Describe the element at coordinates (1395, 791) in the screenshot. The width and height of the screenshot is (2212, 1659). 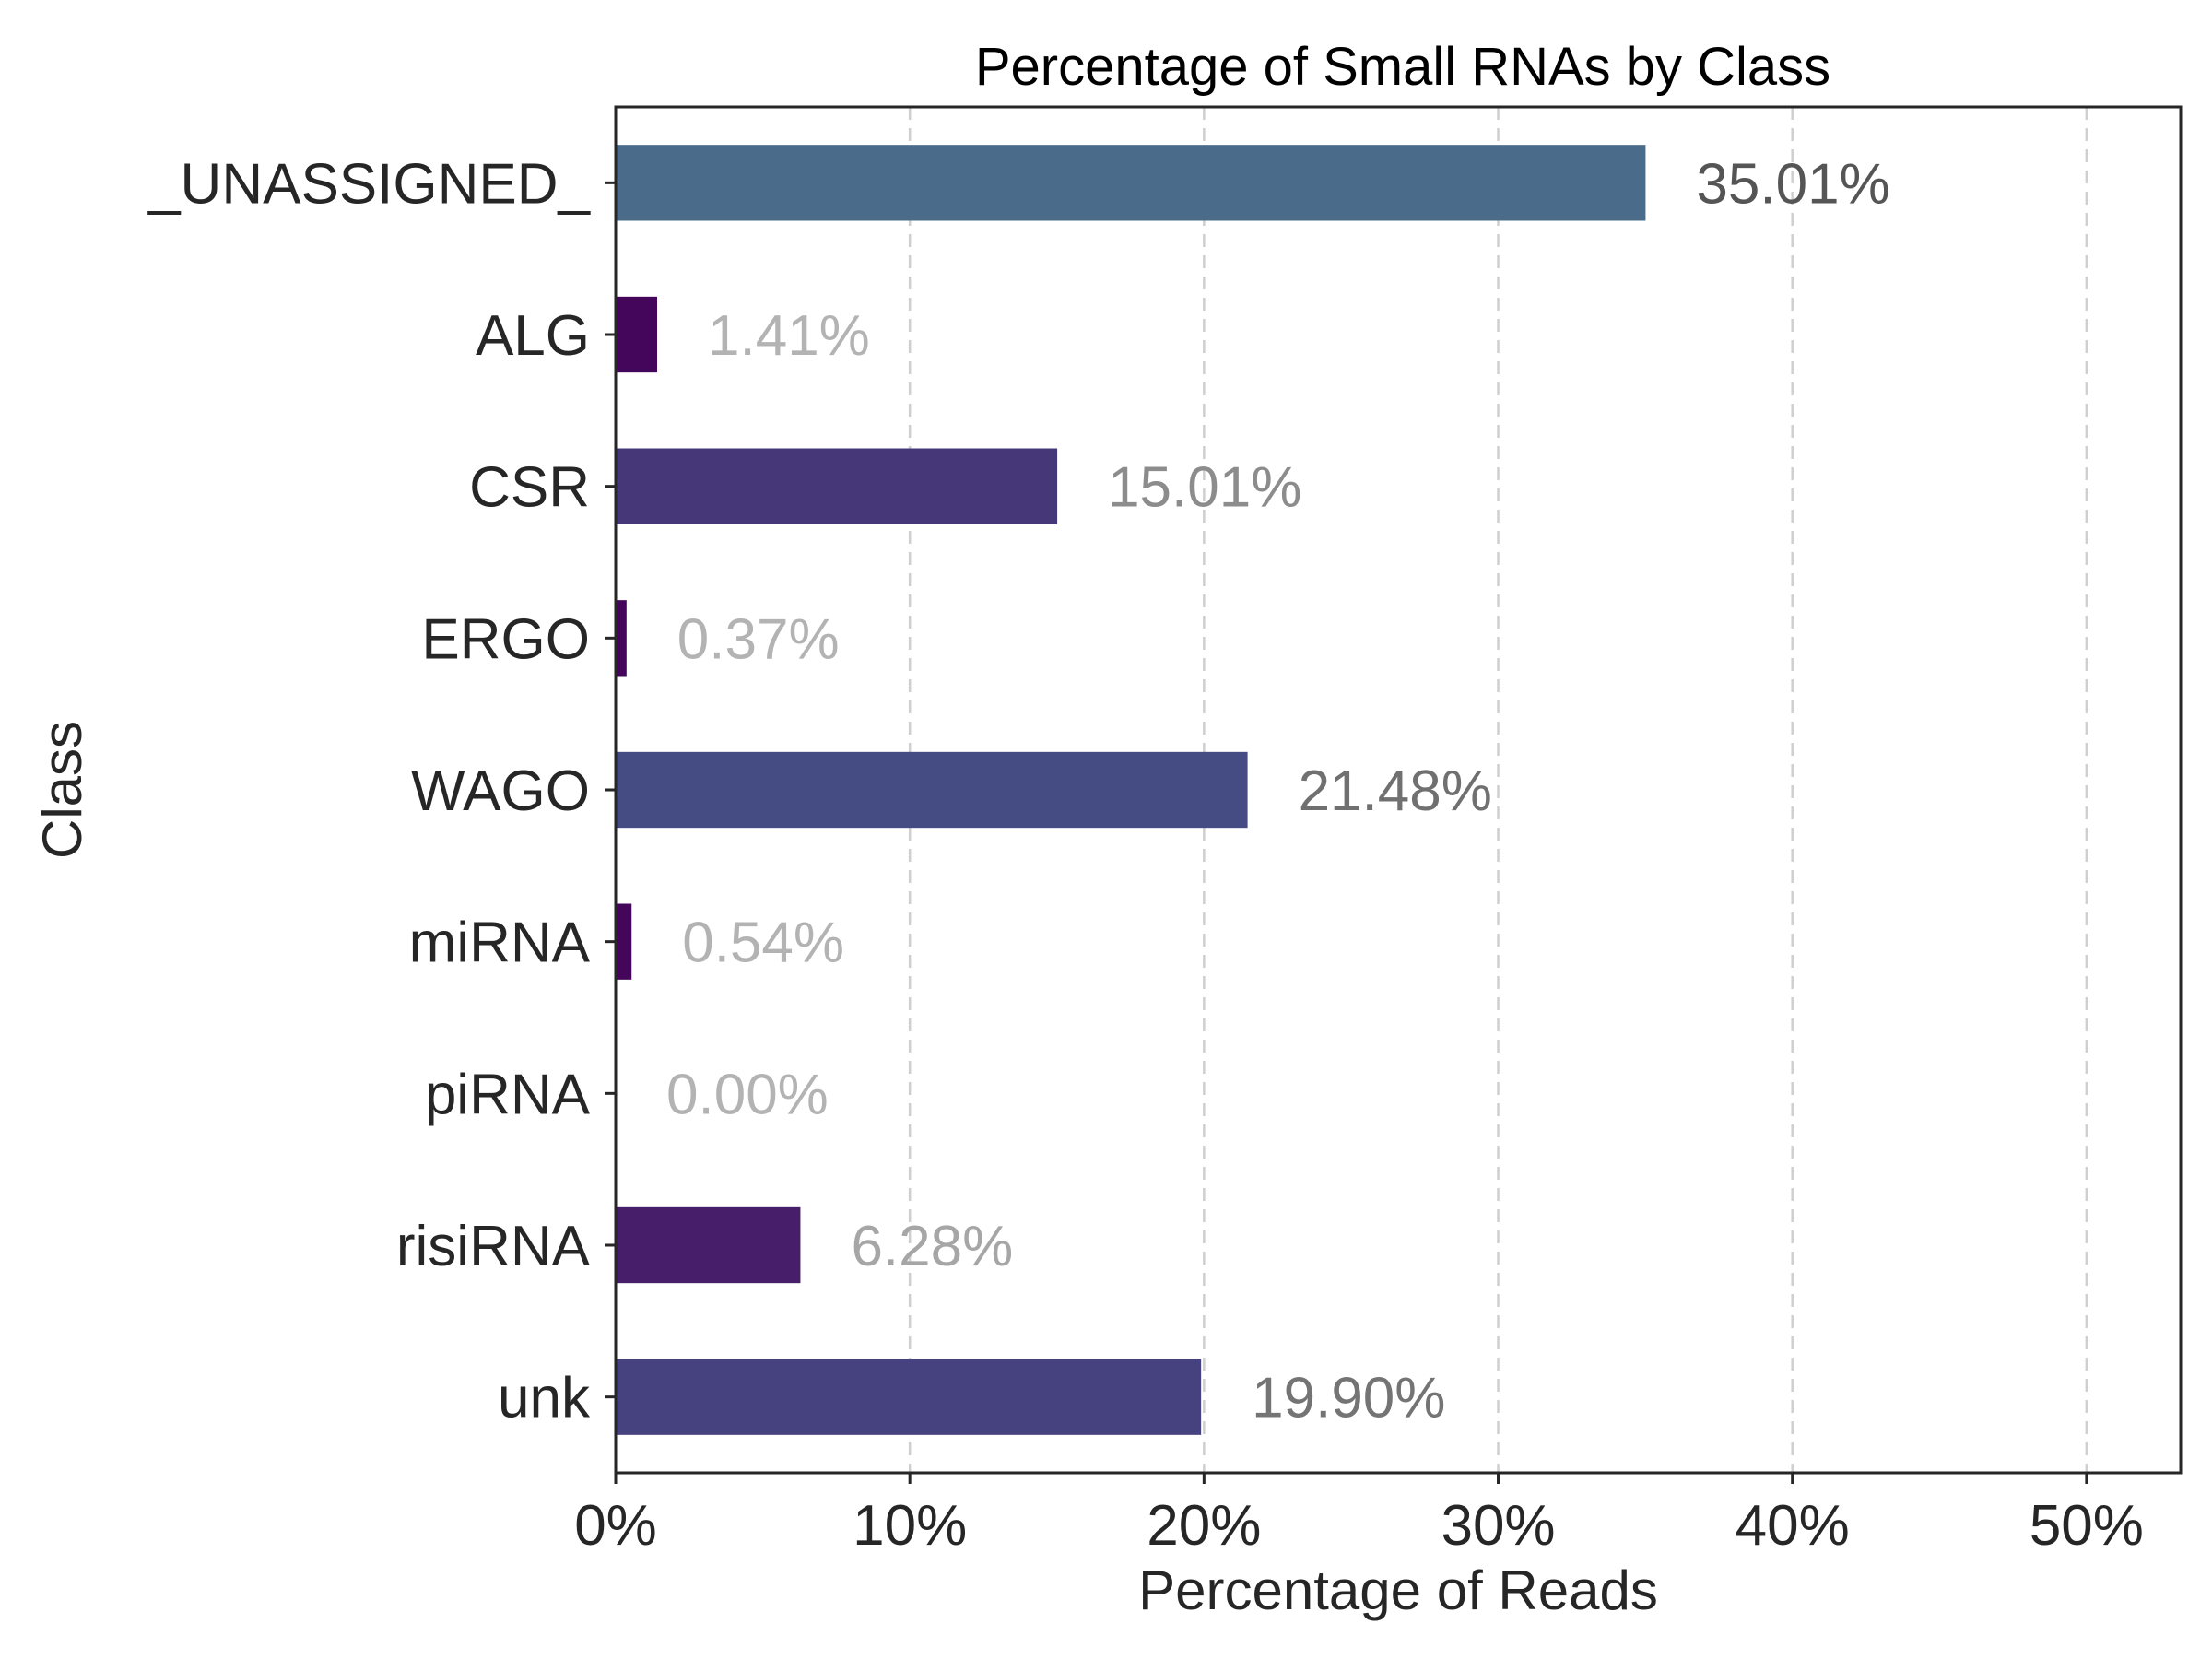
I see `value-label-wago: 21.48%` at that location.